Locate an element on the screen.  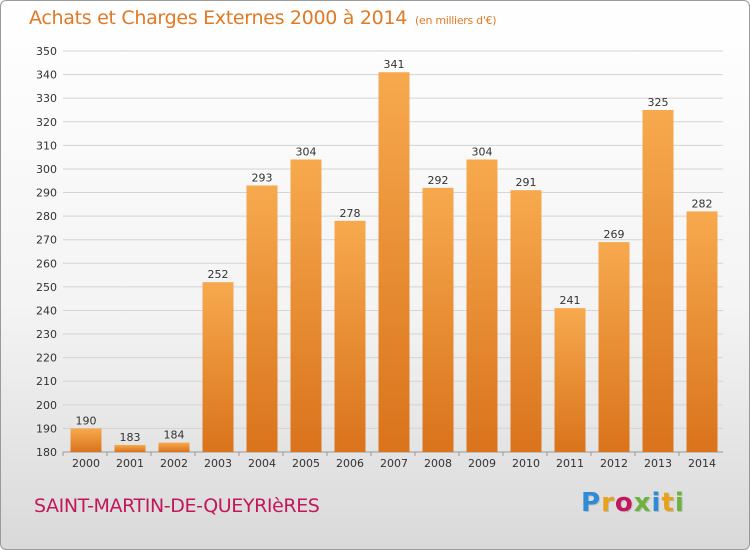
data-label: 278 is located at coordinates (350, 213).